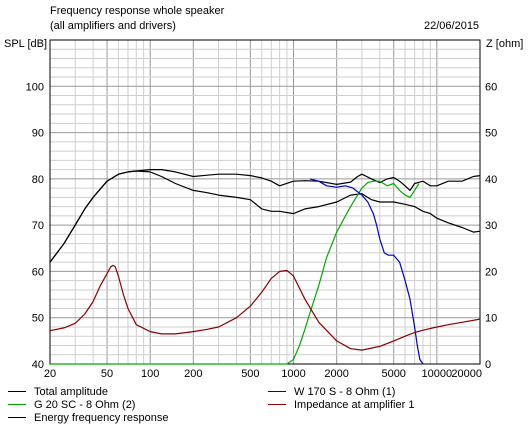 This screenshot has width=529, height=426. I want to click on legend-item: Total amplitude, so click(58, 391).